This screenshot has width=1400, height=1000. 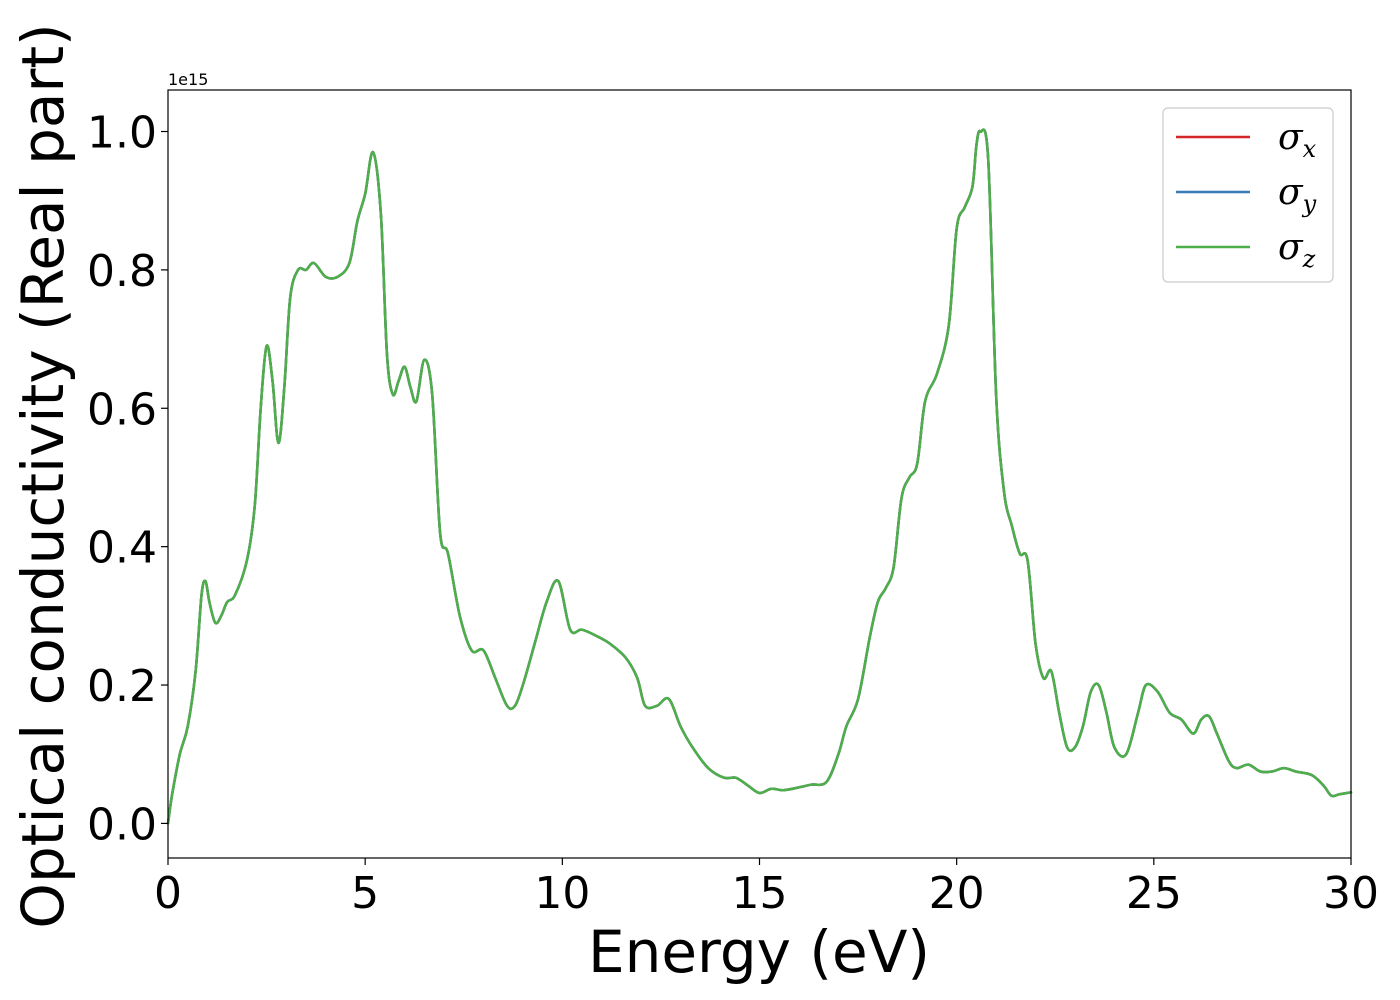 I want to click on y-axis-title: Optical conductivity (Real part), so click(x=43, y=475).